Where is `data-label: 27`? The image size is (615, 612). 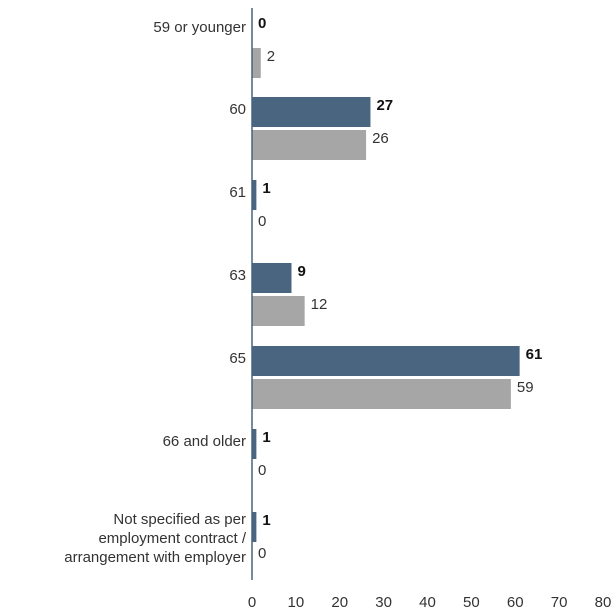
data-label: 27 is located at coordinates (384, 105).